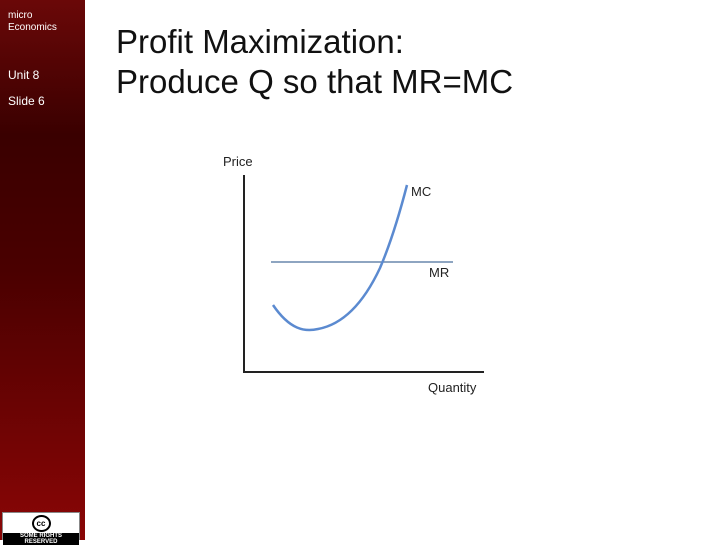  I want to click on license-badge: cc SOME RIGHTS RESERVED, so click(41, 528).